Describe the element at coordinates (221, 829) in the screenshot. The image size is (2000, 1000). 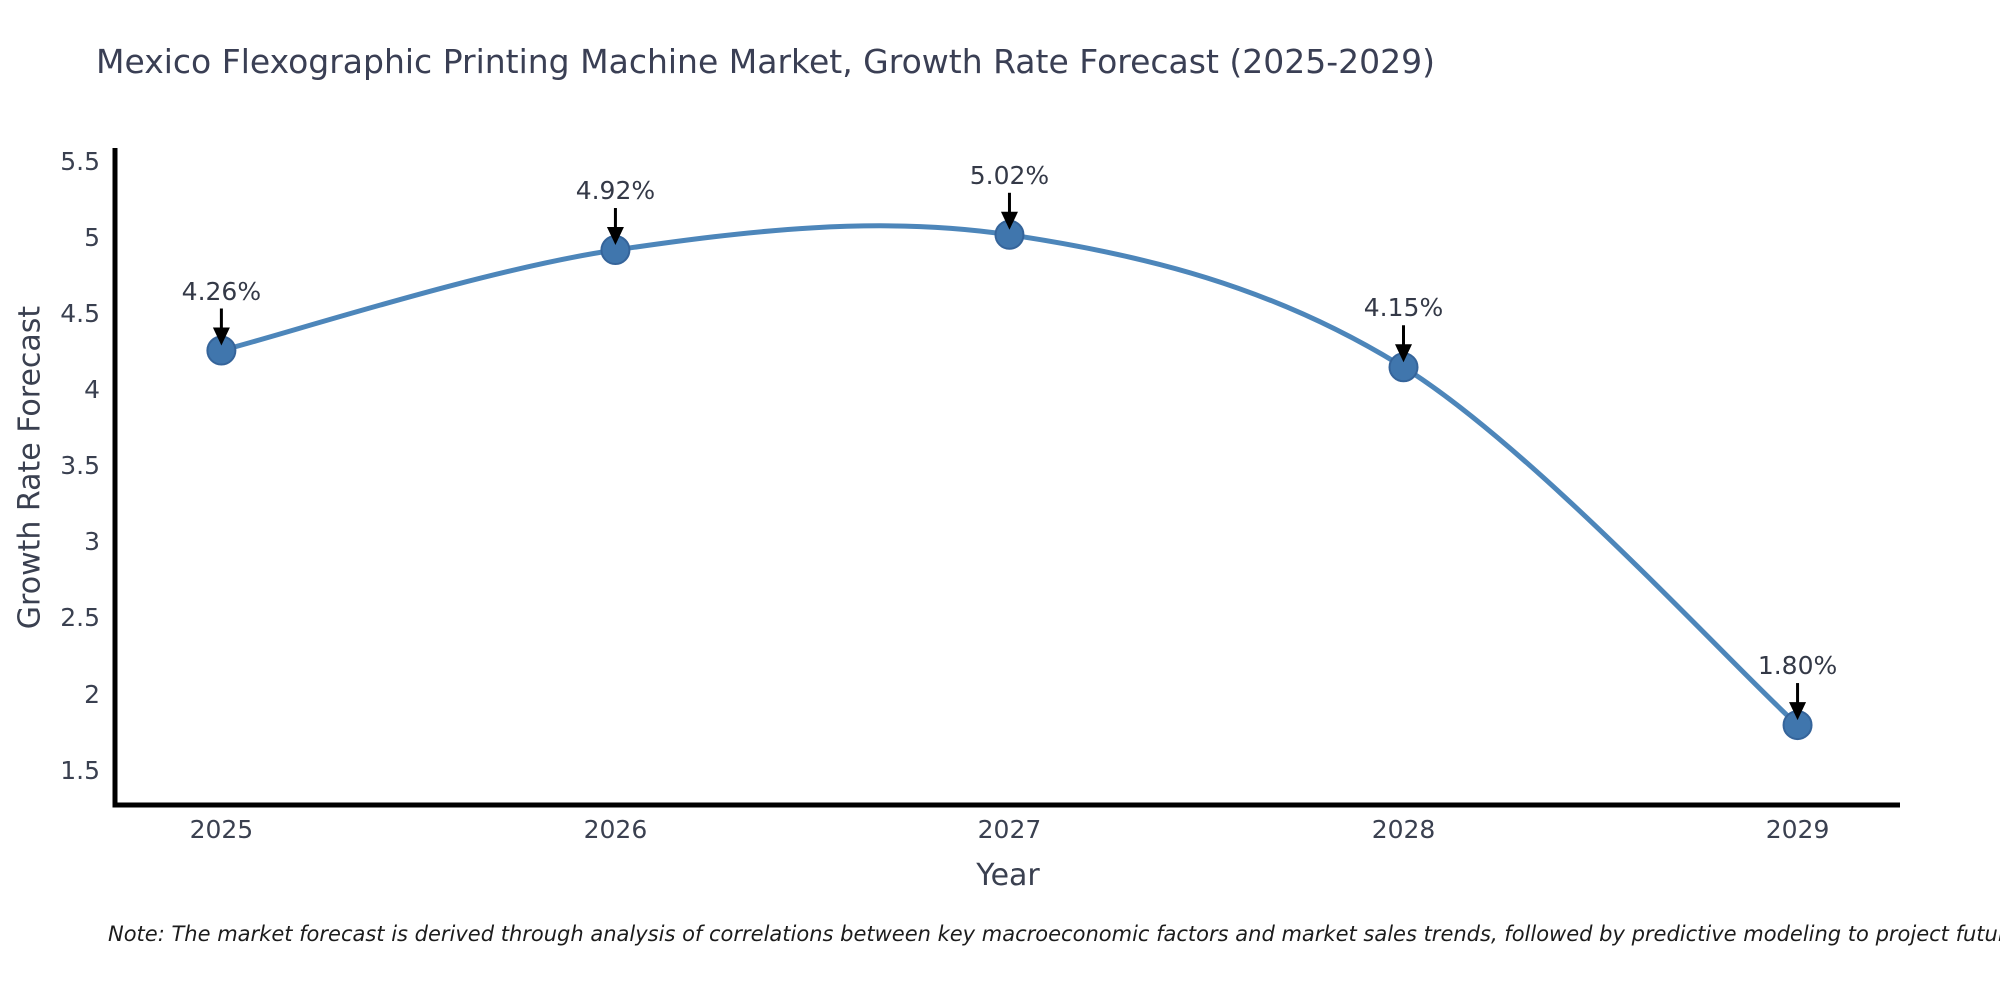
I see `x-tick-label: 2025` at that location.